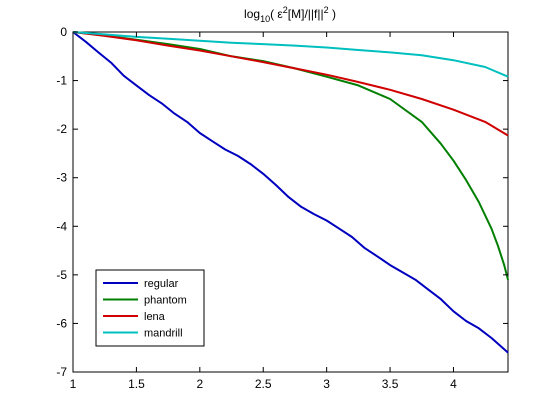  What do you see at coordinates (263, 384) in the screenshot?
I see `x-tick-label: 2.5` at bounding box center [263, 384].